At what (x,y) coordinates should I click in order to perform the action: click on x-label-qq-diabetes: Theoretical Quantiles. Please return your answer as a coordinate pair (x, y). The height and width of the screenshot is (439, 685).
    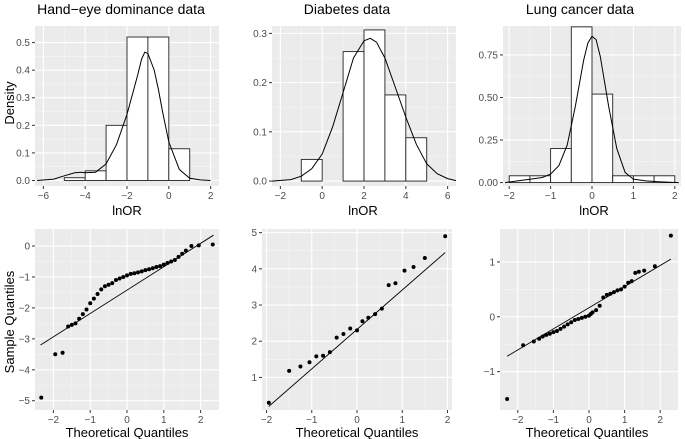
    Looking at the image, I should click on (357, 432).